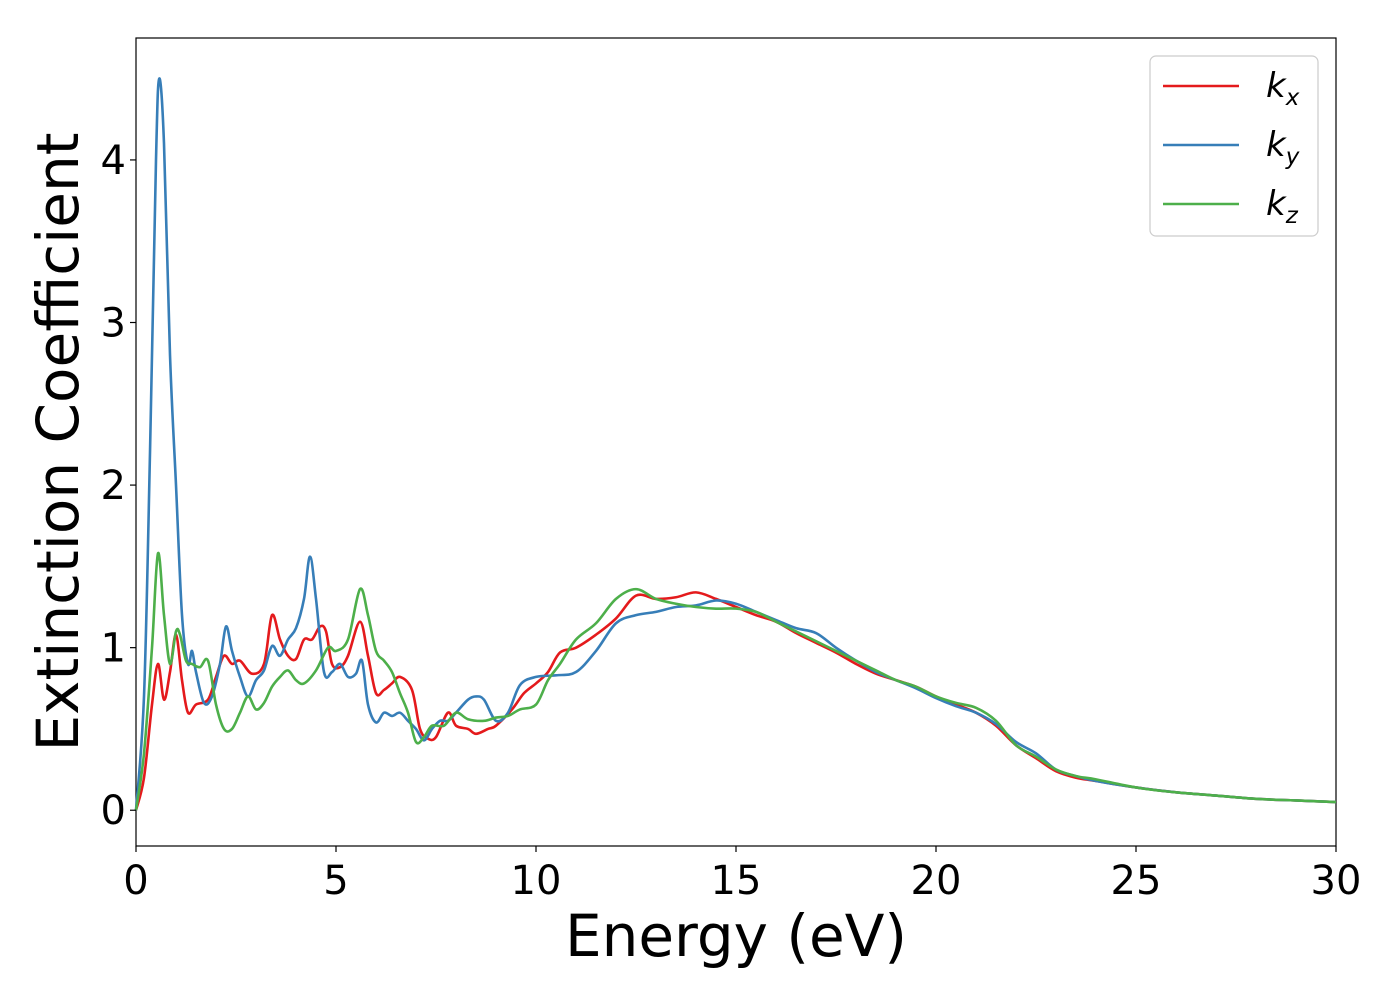 Image resolution: width=1400 pixels, height=1000 pixels. Describe the element at coordinates (58, 442) in the screenshot. I see `y-axis-title: Extinction Coefficient` at that location.